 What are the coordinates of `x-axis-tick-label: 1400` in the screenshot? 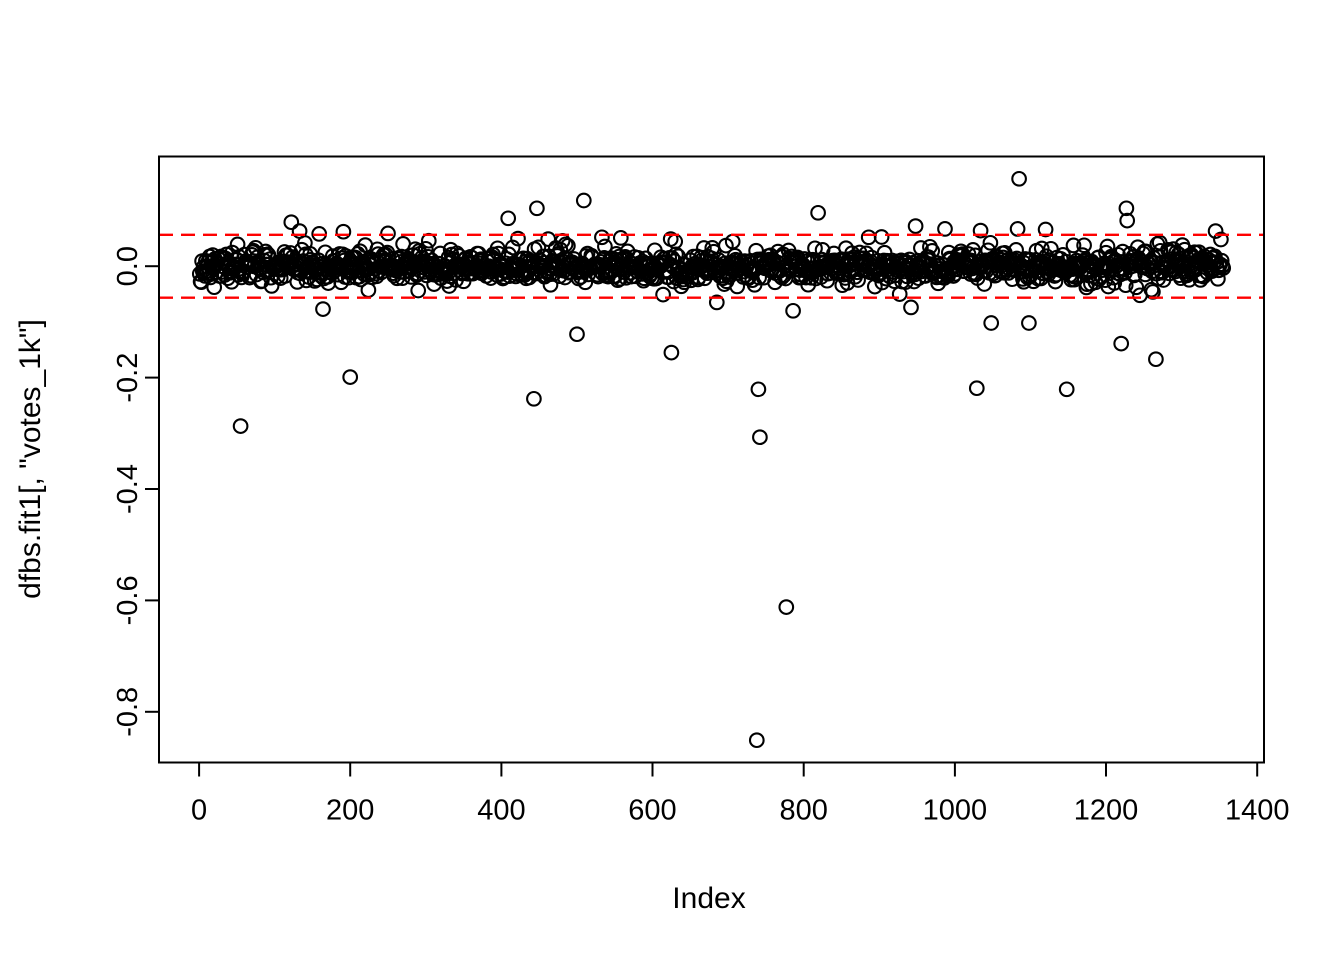 It's located at (1257, 811).